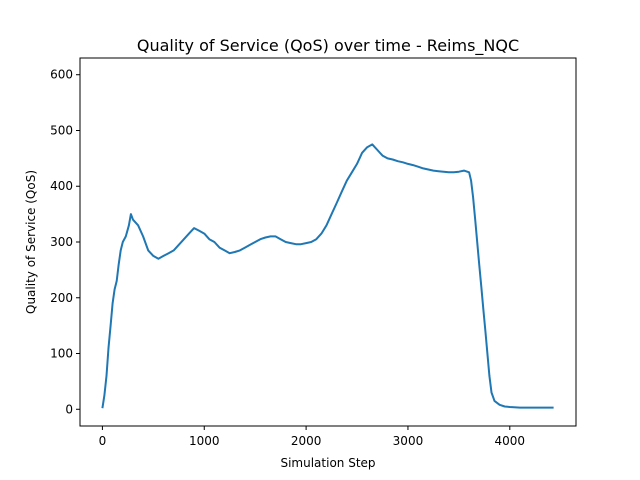 The height and width of the screenshot is (480, 640). What do you see at coordinates (61, 75) in the screenshot?
I see `y-tick-label: 600` at bounding box center [61, 75].